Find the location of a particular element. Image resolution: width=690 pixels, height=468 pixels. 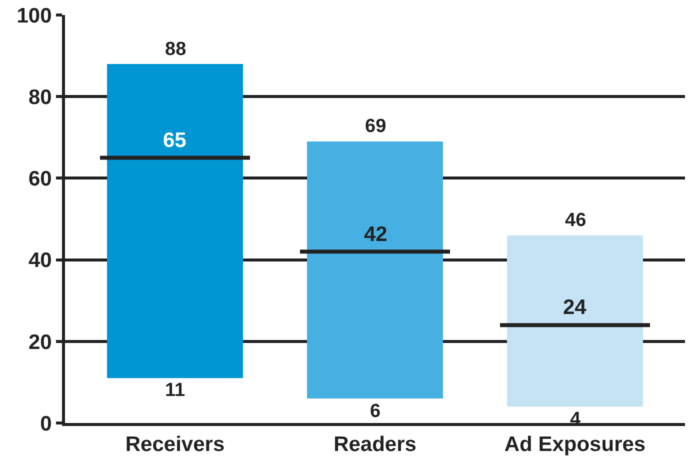

y-tick-label: 40 is located at coordinates (40, 260).